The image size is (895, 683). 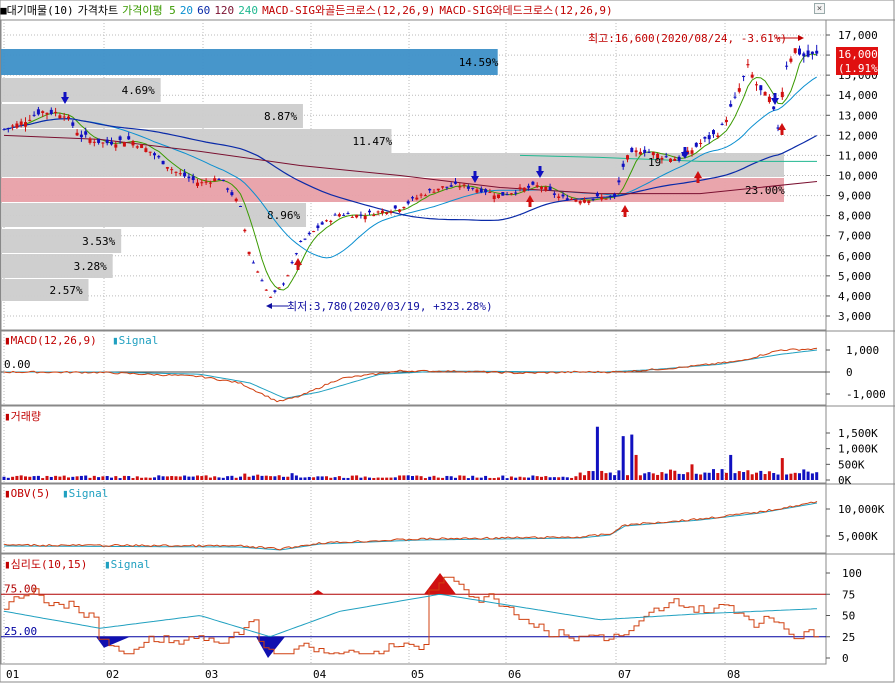 What do you see at coordinates (733, 674) in the screenshot?
I see `x-axis-label-08: 08` at bounding box center [733, 674].